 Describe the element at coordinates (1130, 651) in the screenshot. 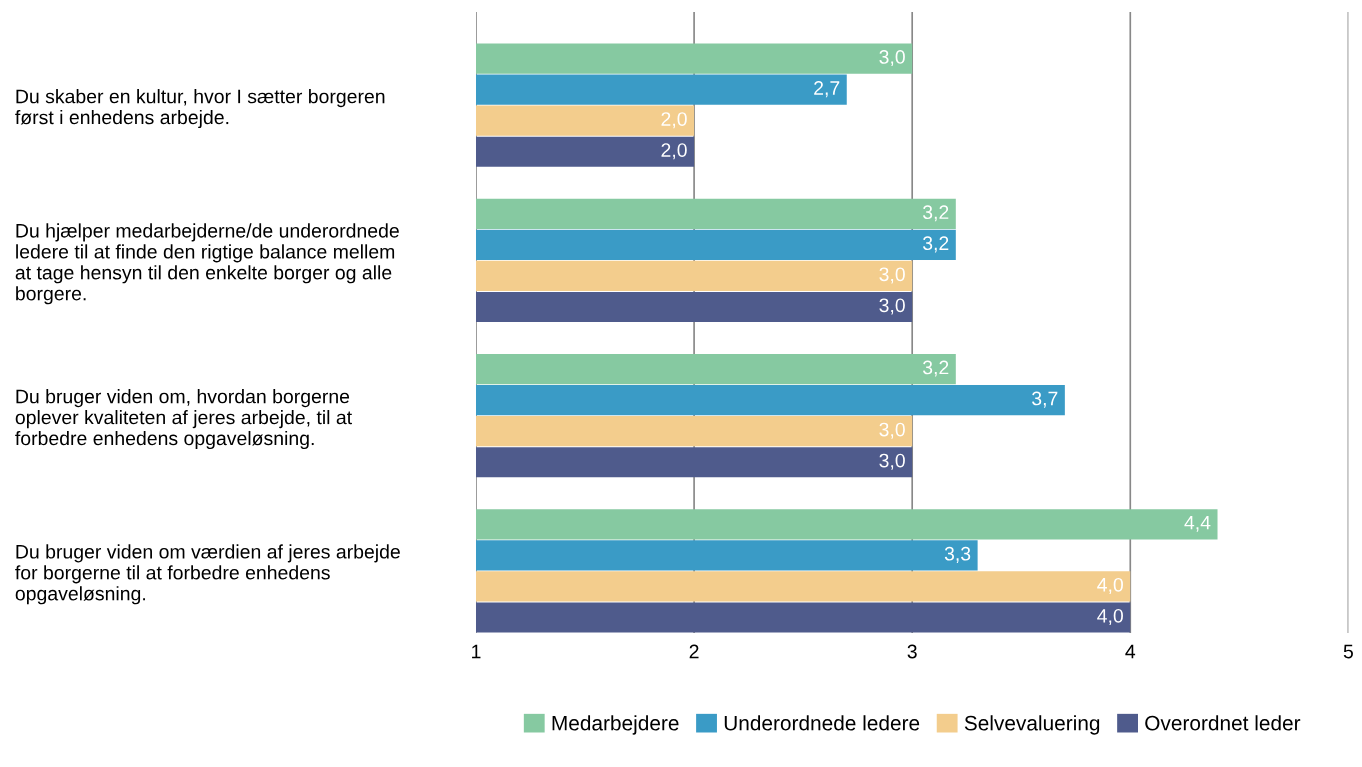

I see `x-tick-label: 4` at that location.